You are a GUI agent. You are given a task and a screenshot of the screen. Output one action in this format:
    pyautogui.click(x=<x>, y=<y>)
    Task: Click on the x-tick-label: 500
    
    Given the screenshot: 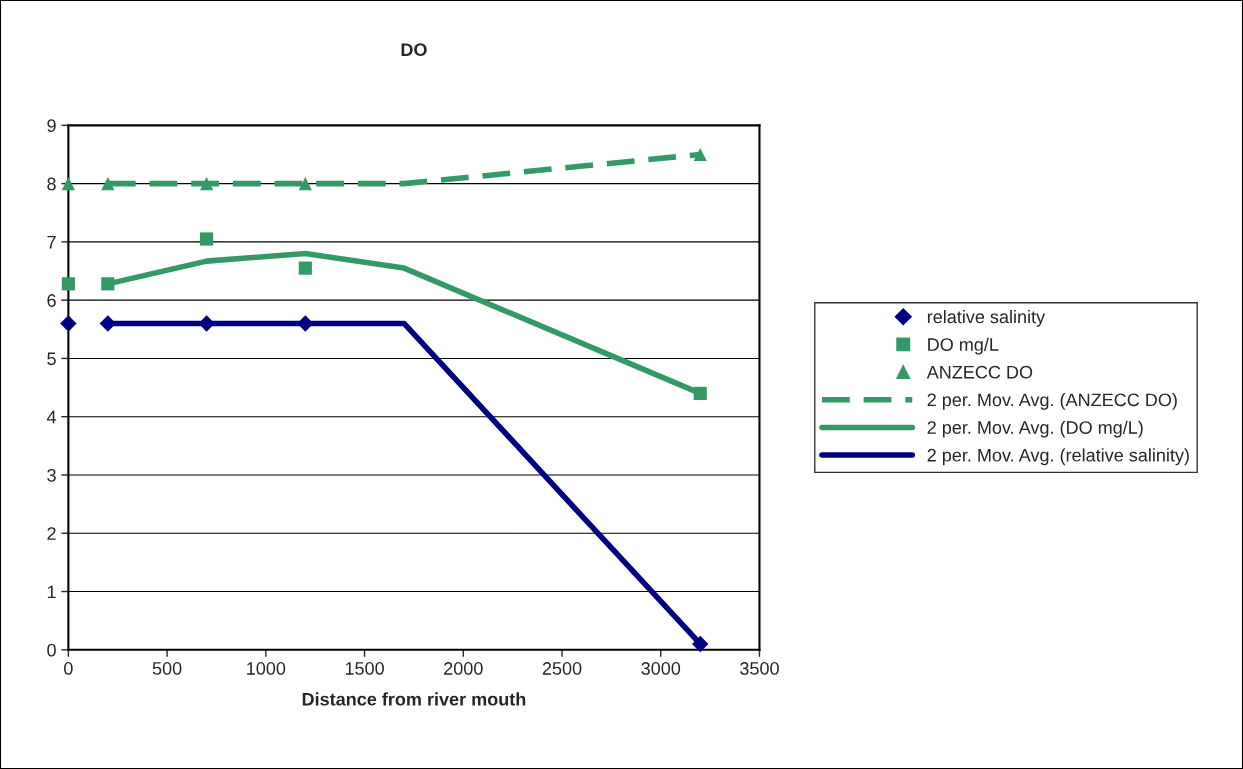 What is the action you would take?
    pyautogui.click(x=167, y=668)
    